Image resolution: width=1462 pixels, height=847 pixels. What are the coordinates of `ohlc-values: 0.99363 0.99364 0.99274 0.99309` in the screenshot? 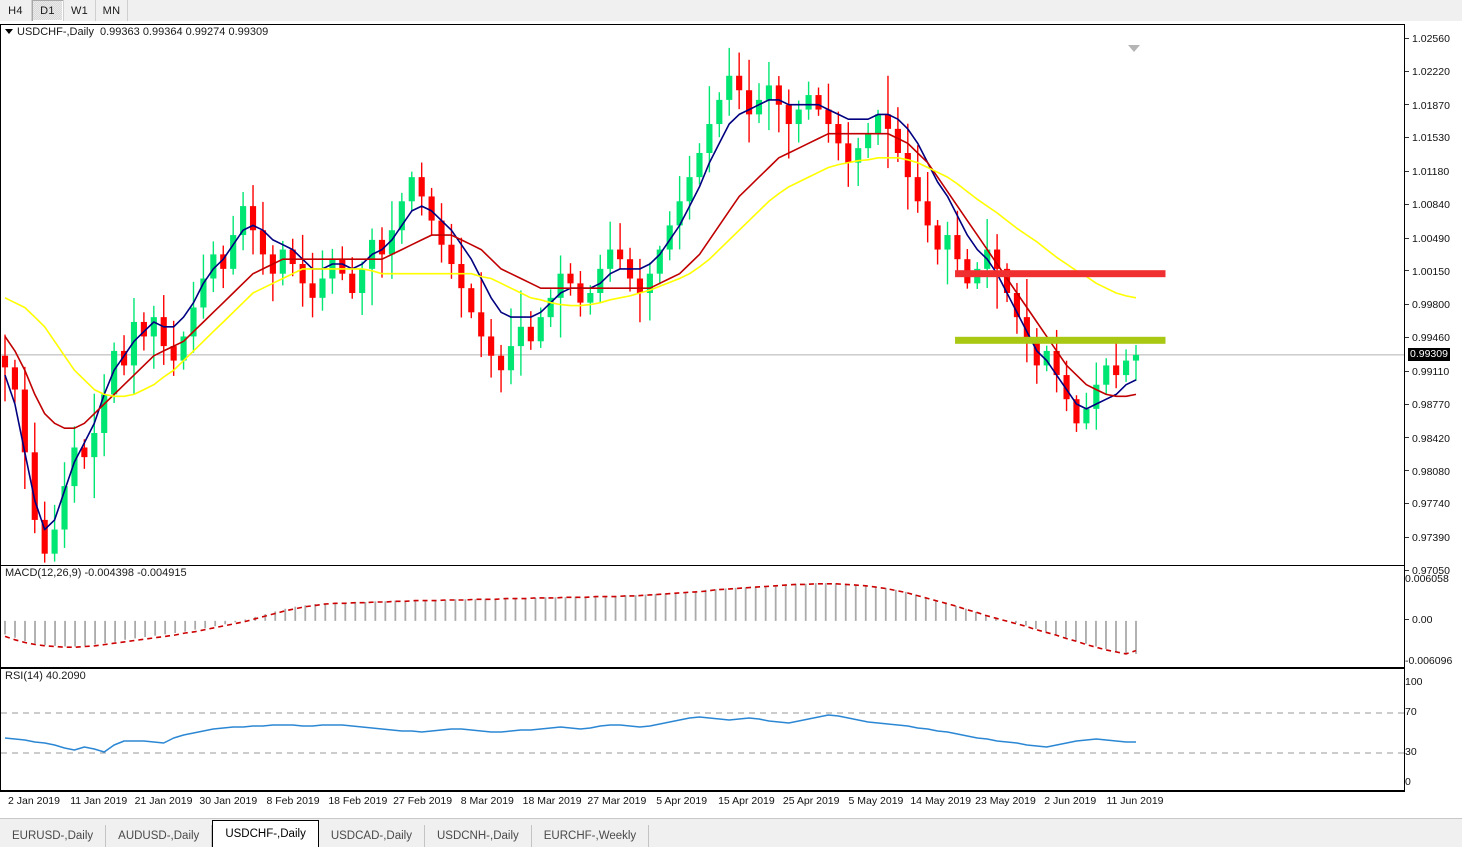 It's located at (184, 32).